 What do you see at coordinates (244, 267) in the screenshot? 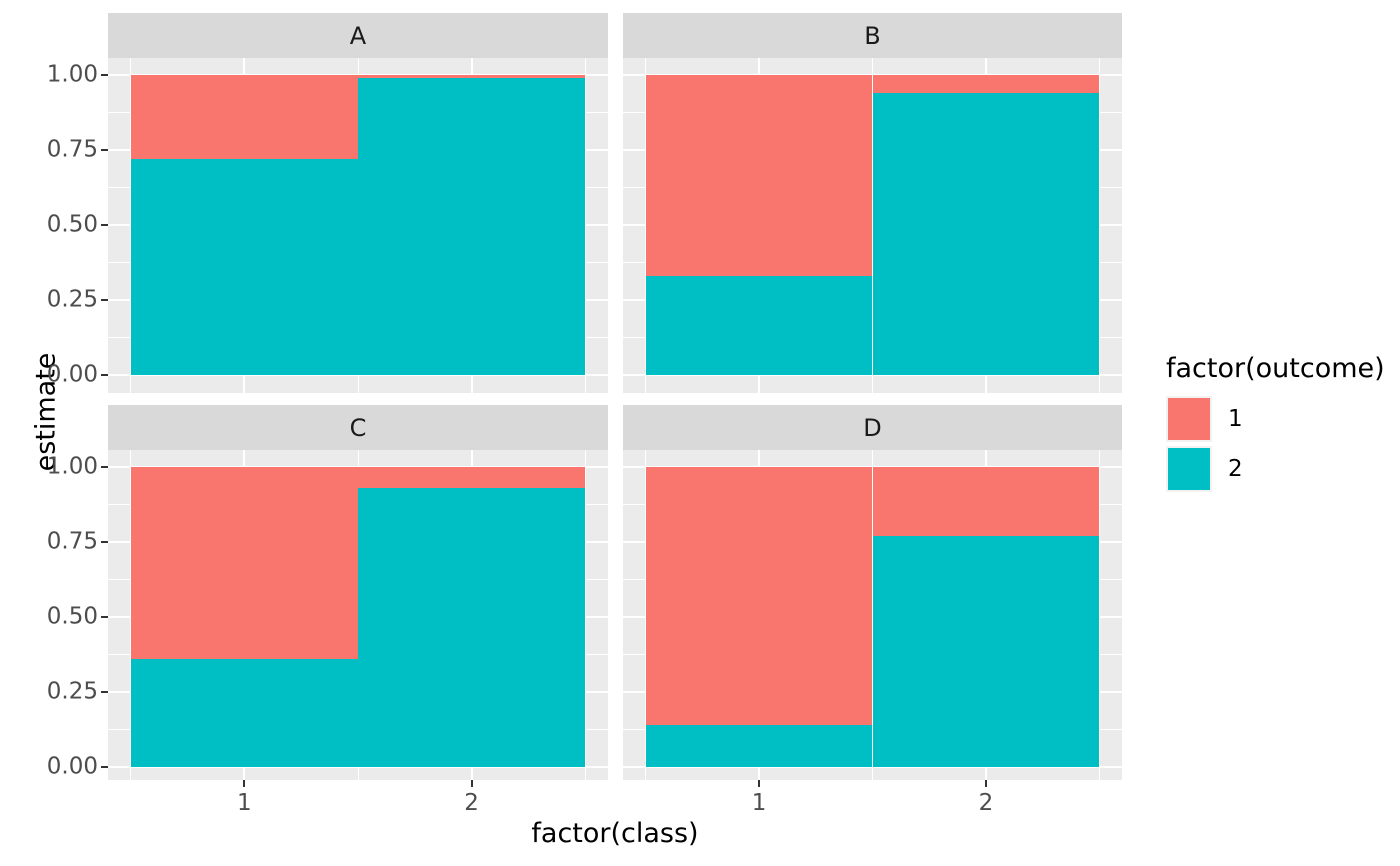
I see `bar-facetA-class1-outcome2` at bounding box center [244, 267].